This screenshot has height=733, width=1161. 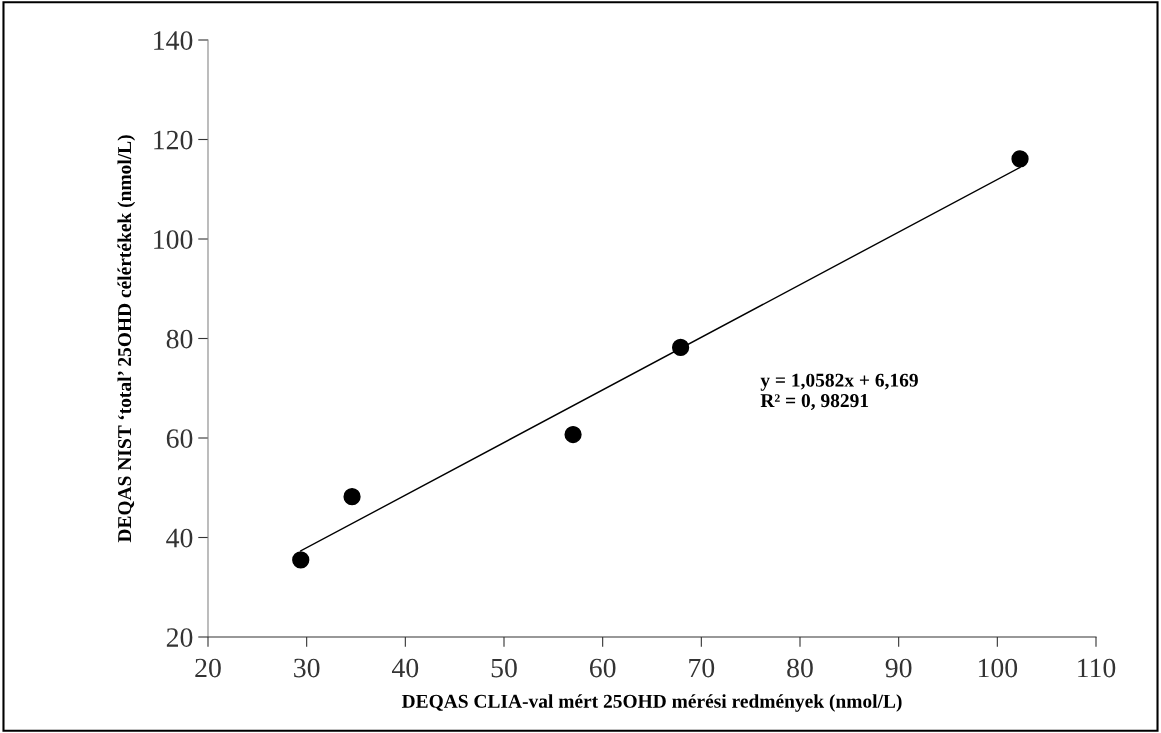 What do you see at coordinates (173, 140) in the screenshot?
I see `y-tick-label: 120` at bounding box center [173, 140].